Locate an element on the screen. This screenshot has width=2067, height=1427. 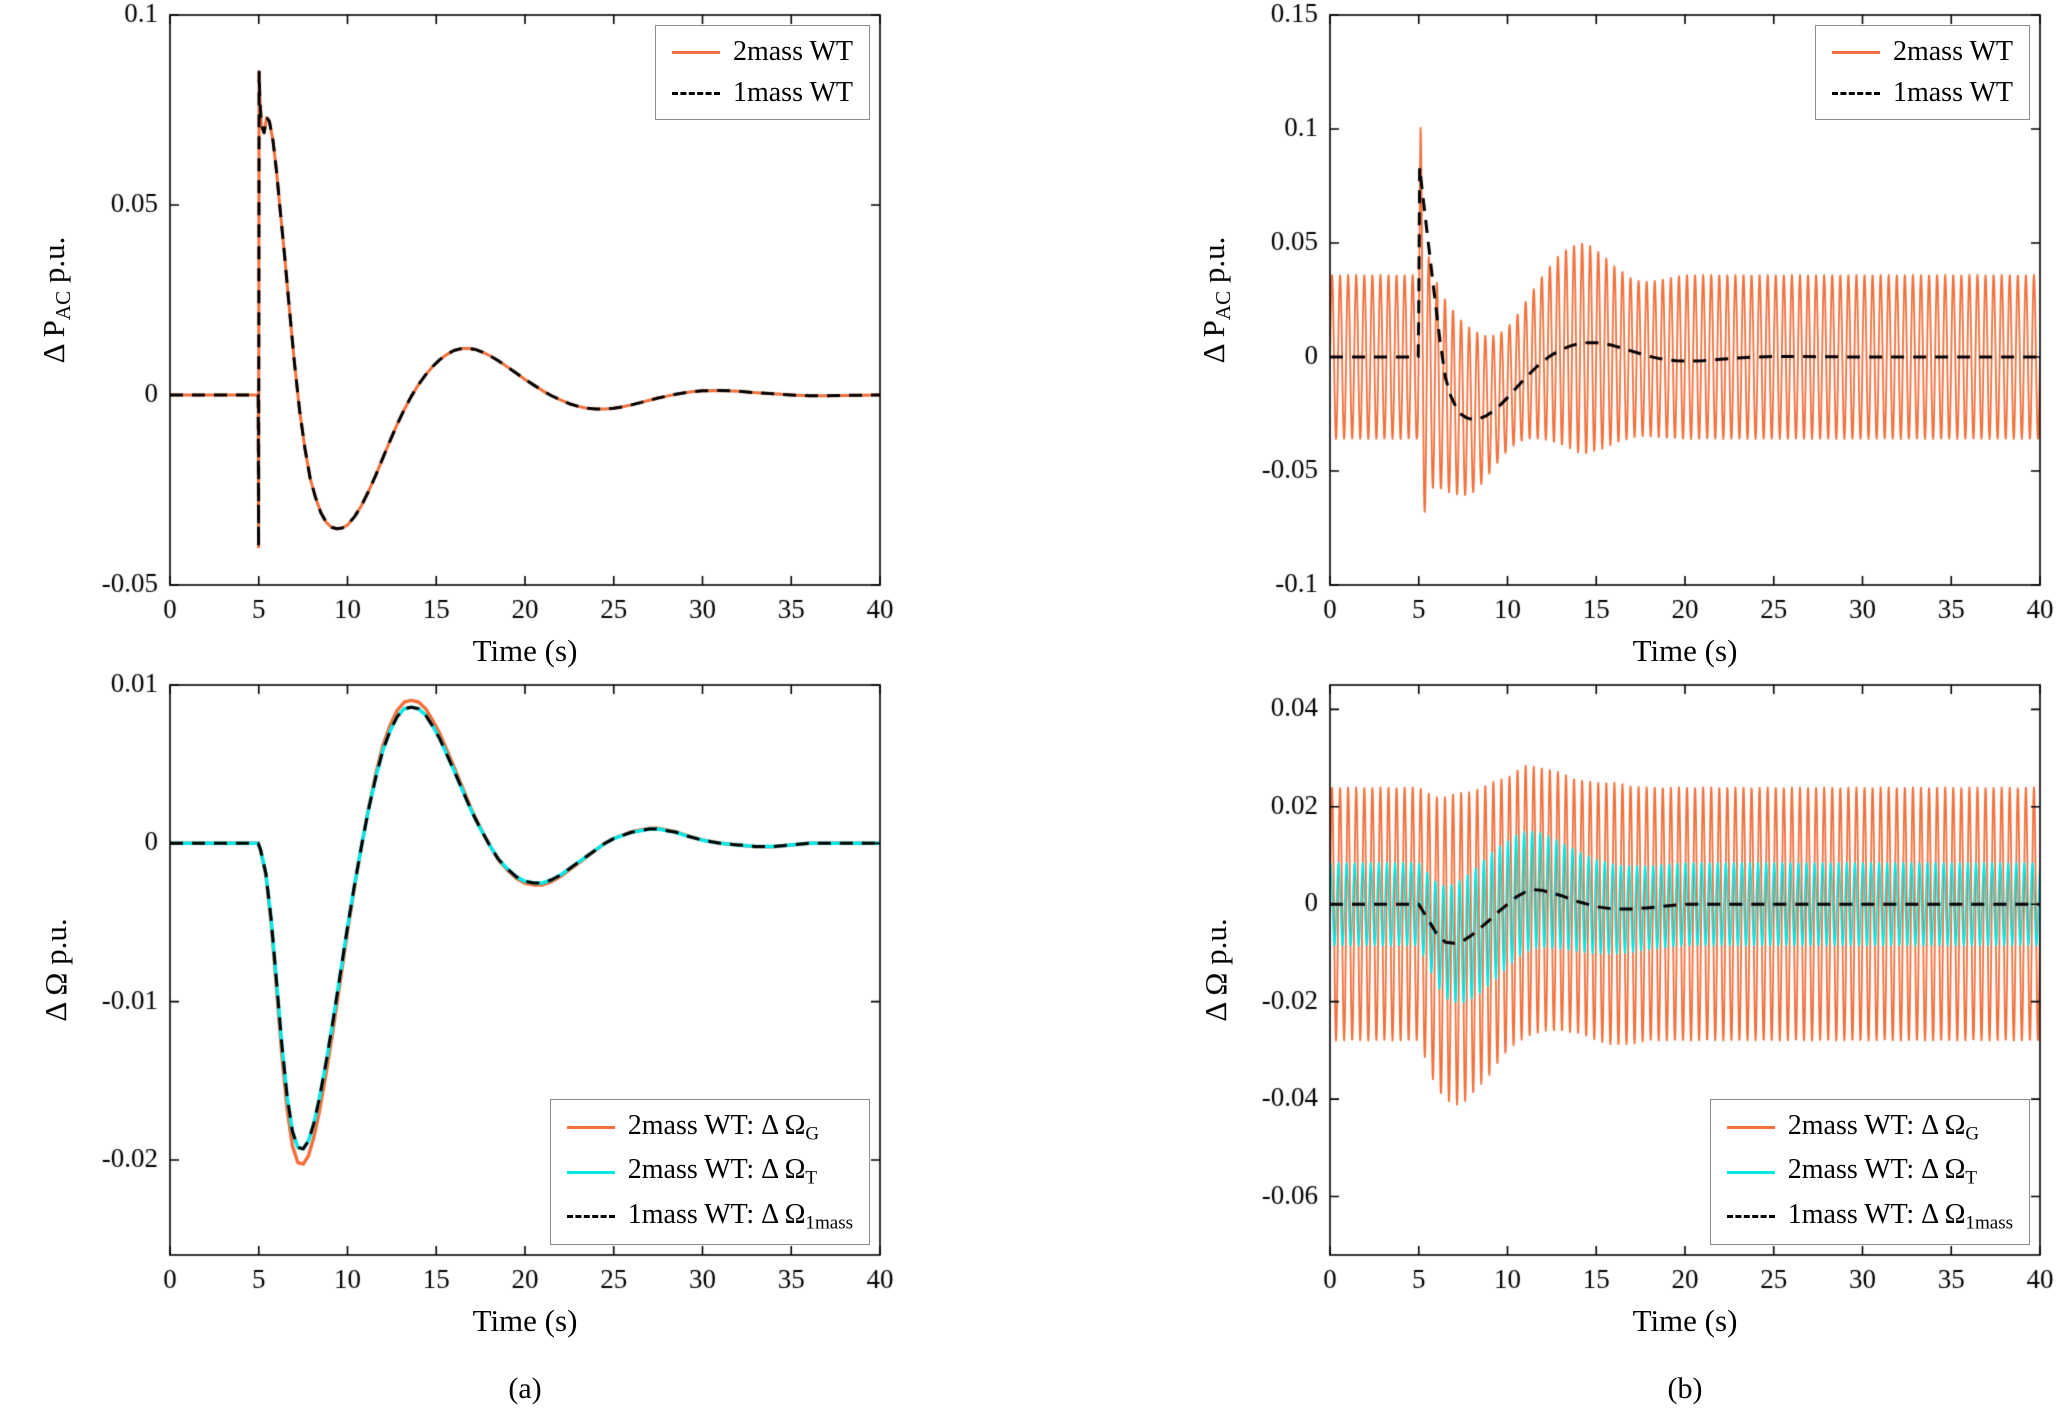
subfigure-caption-b: (b) is located at coordinates (1685, 1388).